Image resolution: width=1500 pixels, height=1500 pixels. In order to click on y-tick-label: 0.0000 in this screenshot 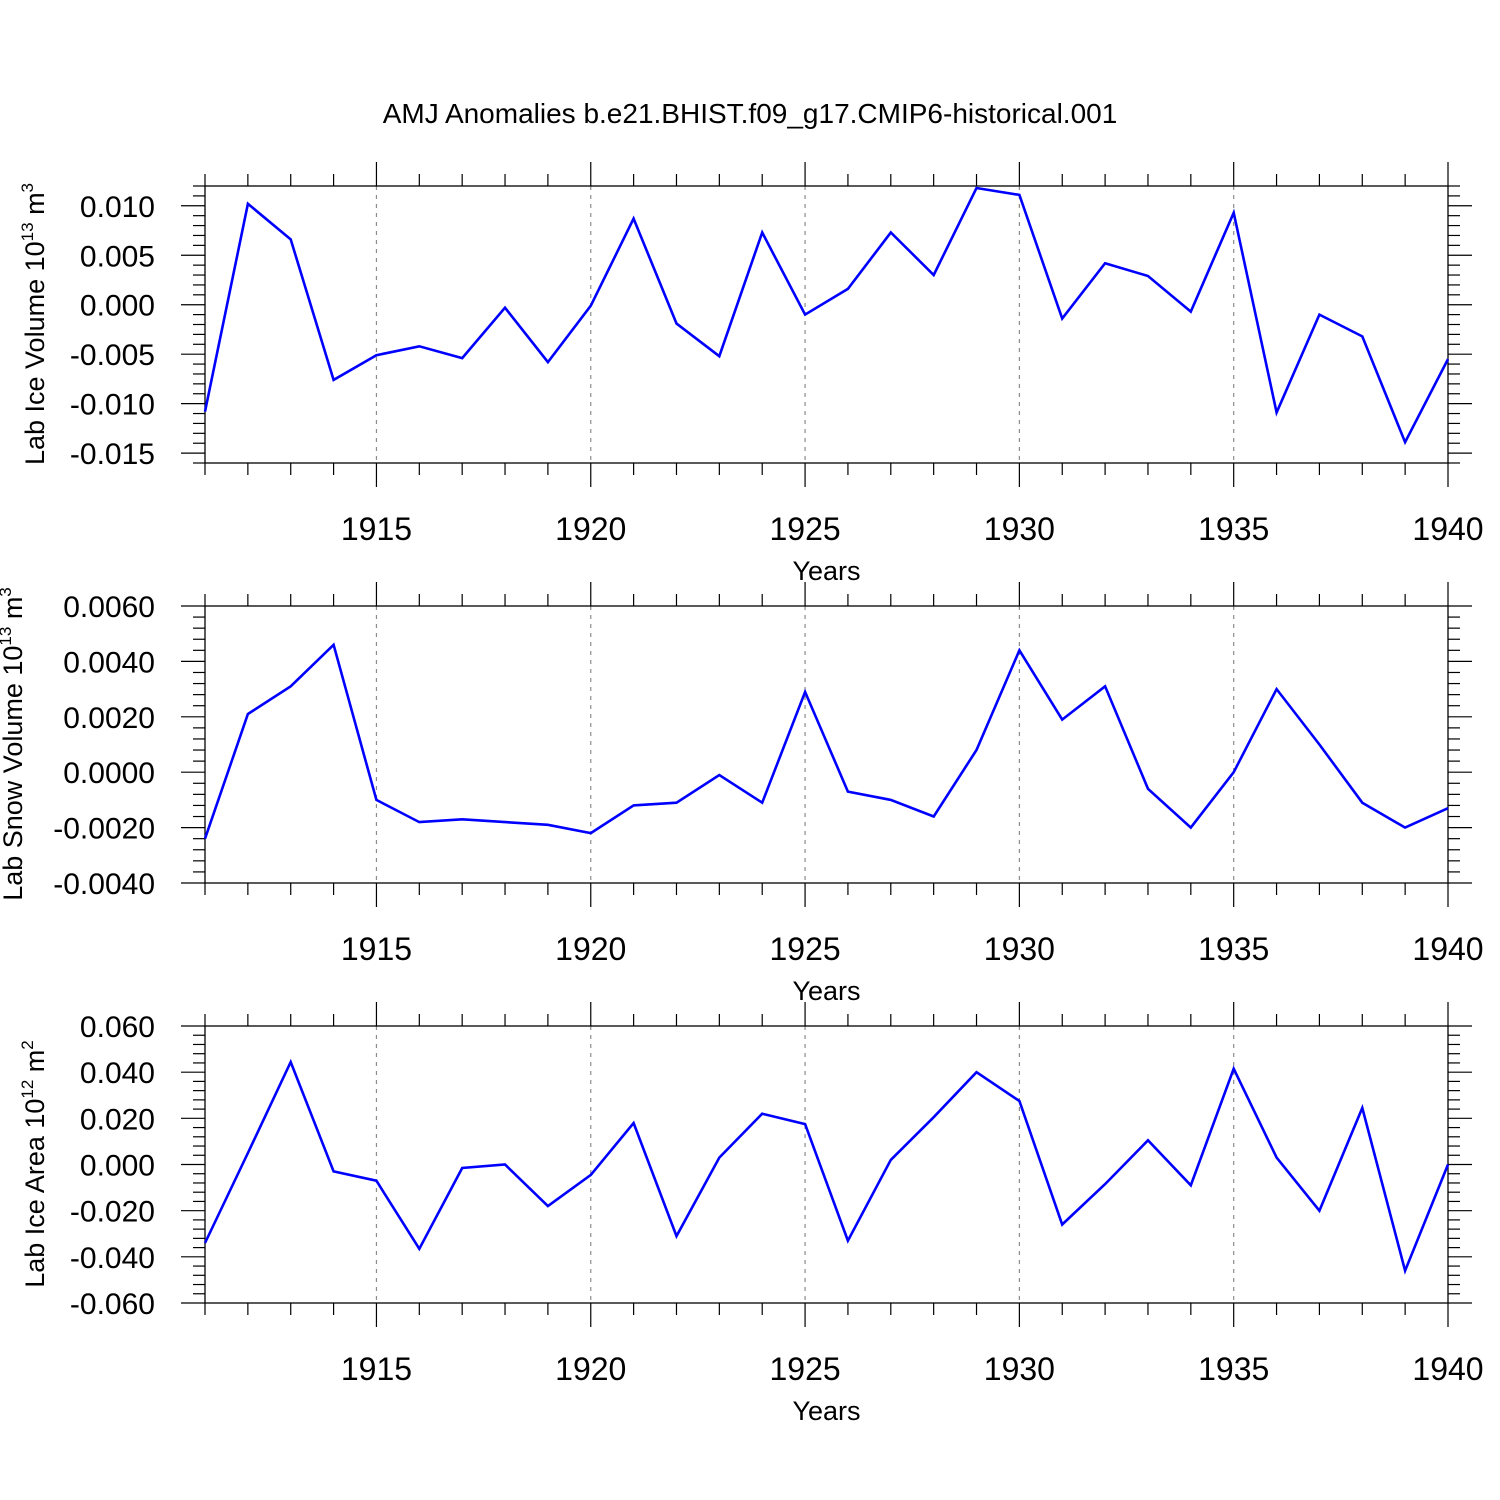, I will do `click(109, 773)`.